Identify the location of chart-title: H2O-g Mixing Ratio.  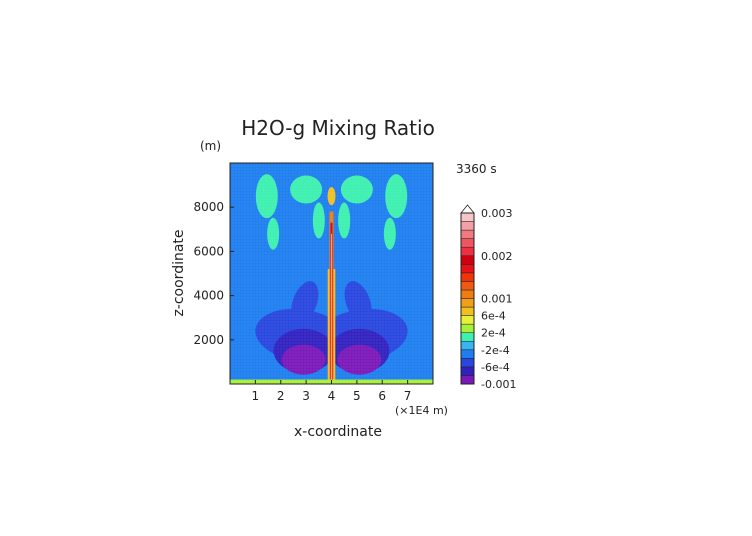
(338, 128).